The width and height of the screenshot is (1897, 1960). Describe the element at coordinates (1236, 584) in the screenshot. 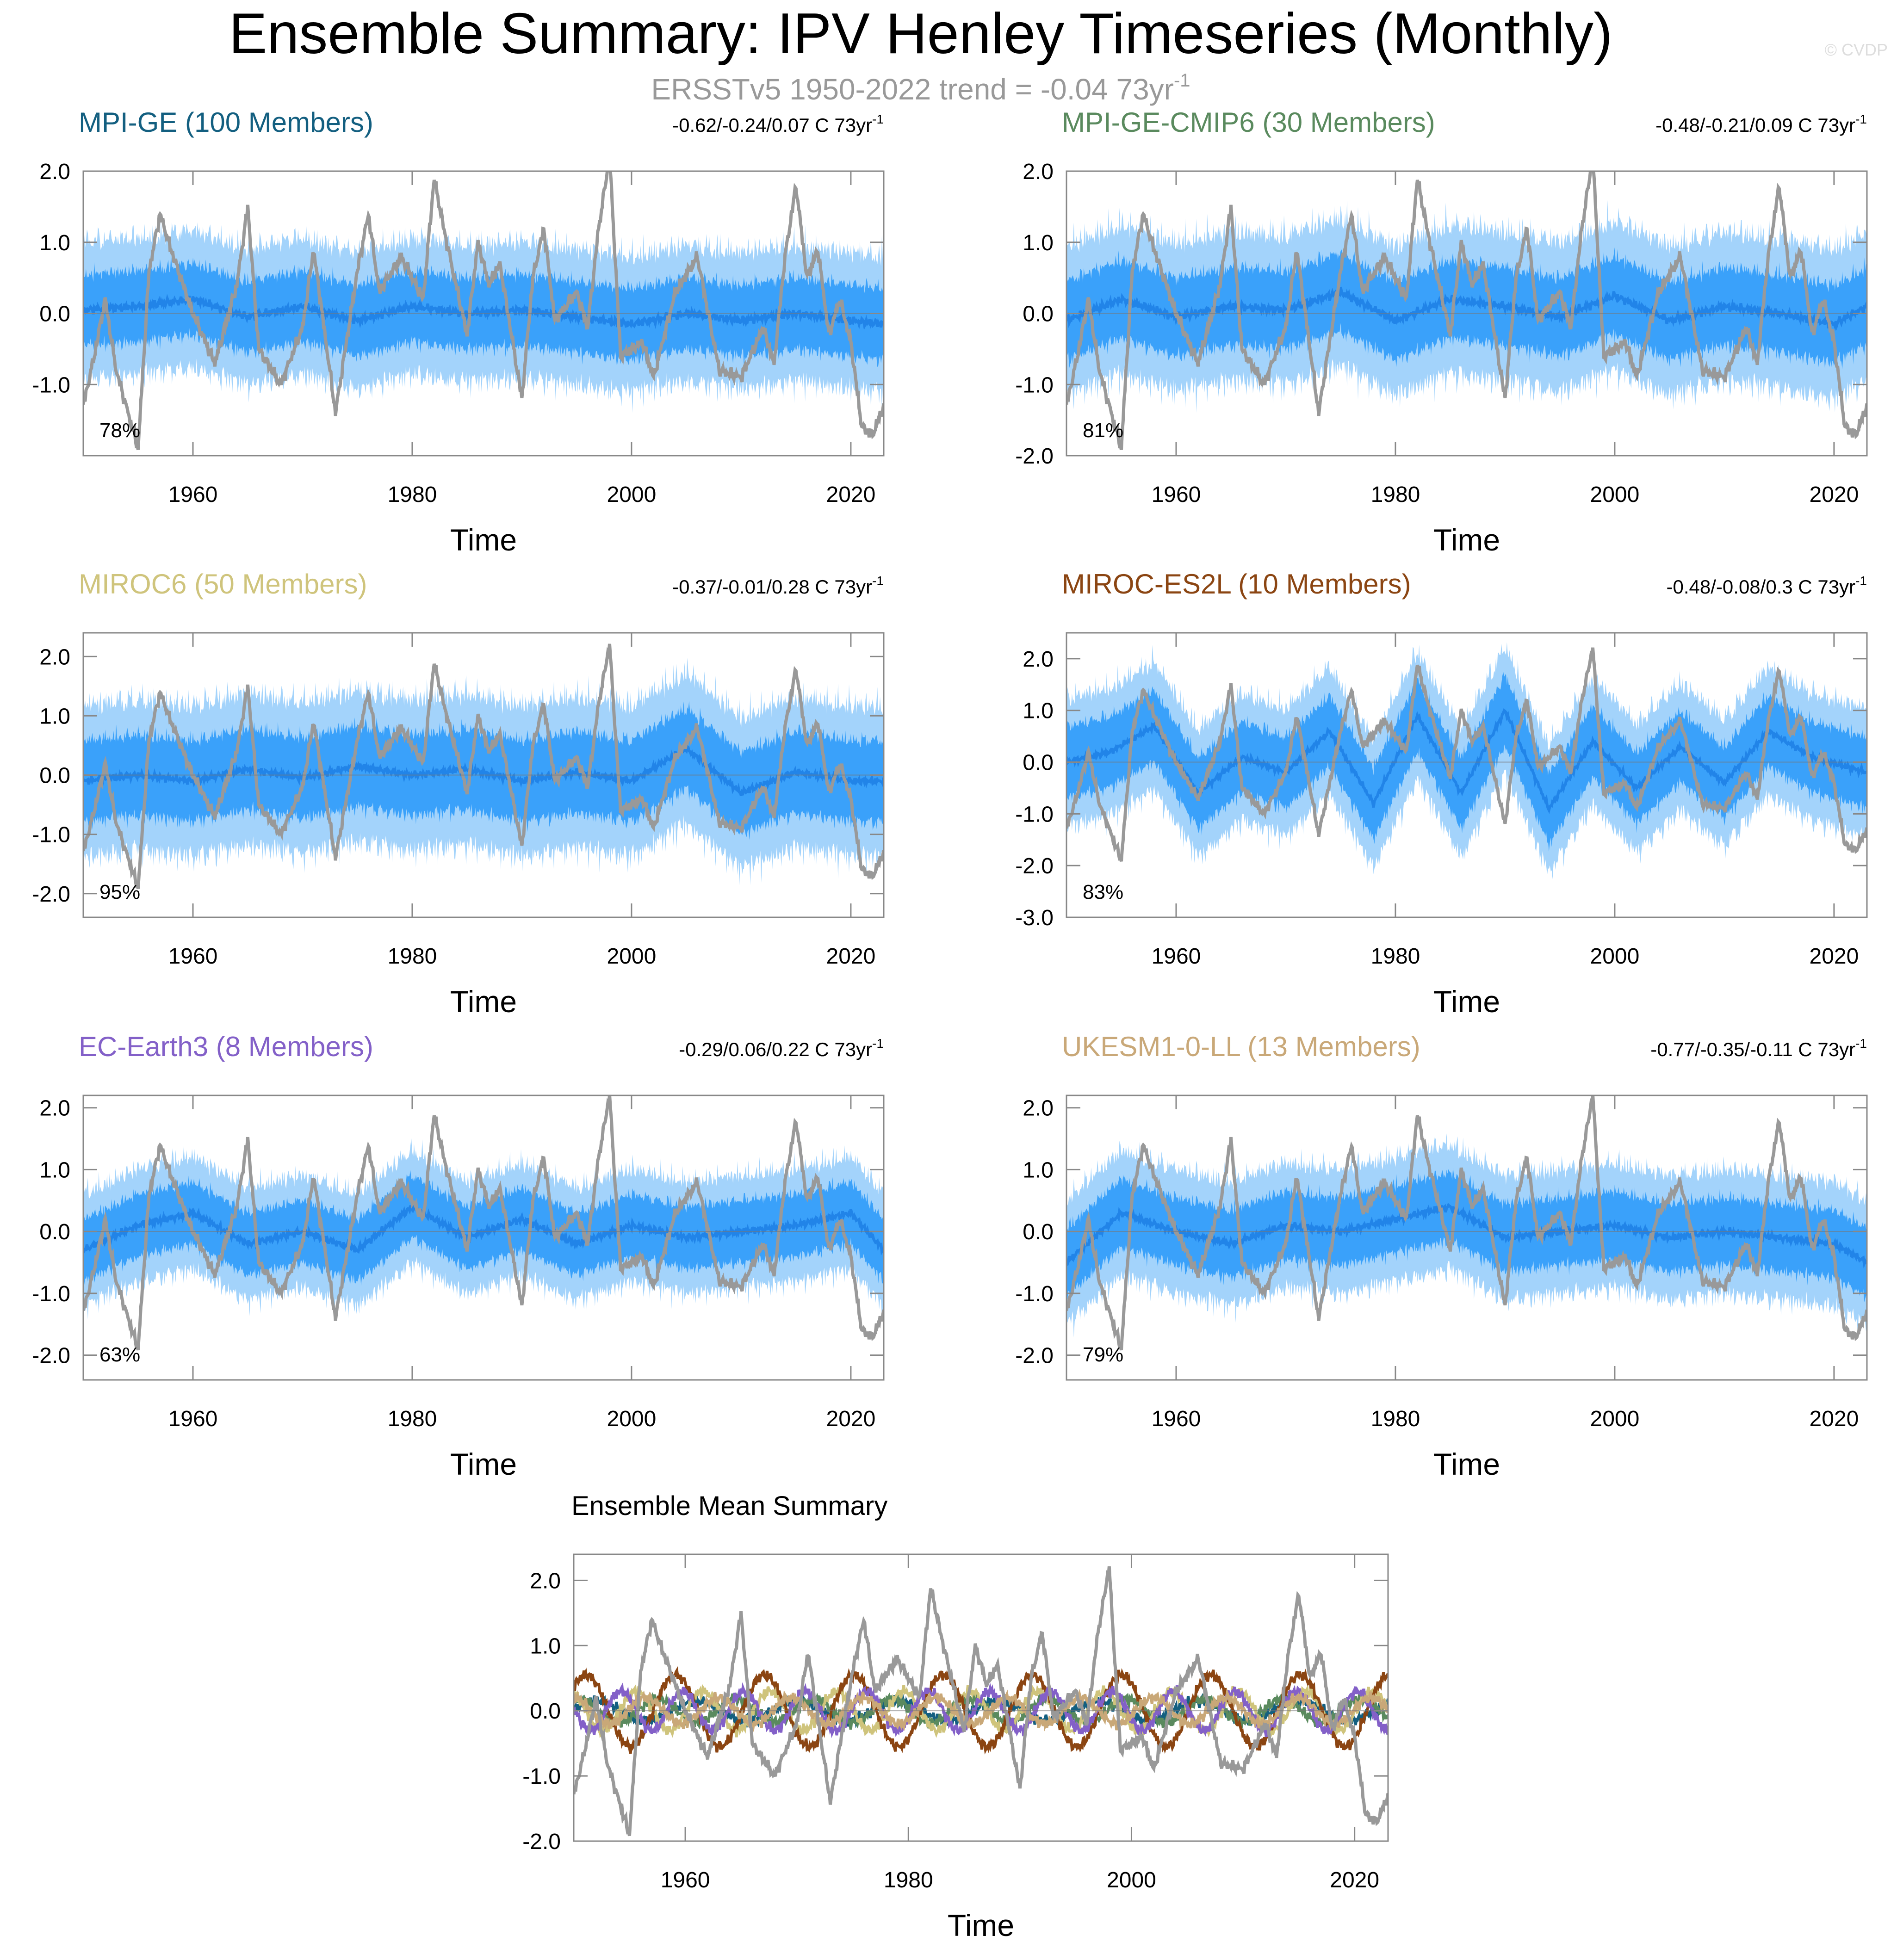

I see `panel-title: MIROC-ES2L (10 Members)` at that location.